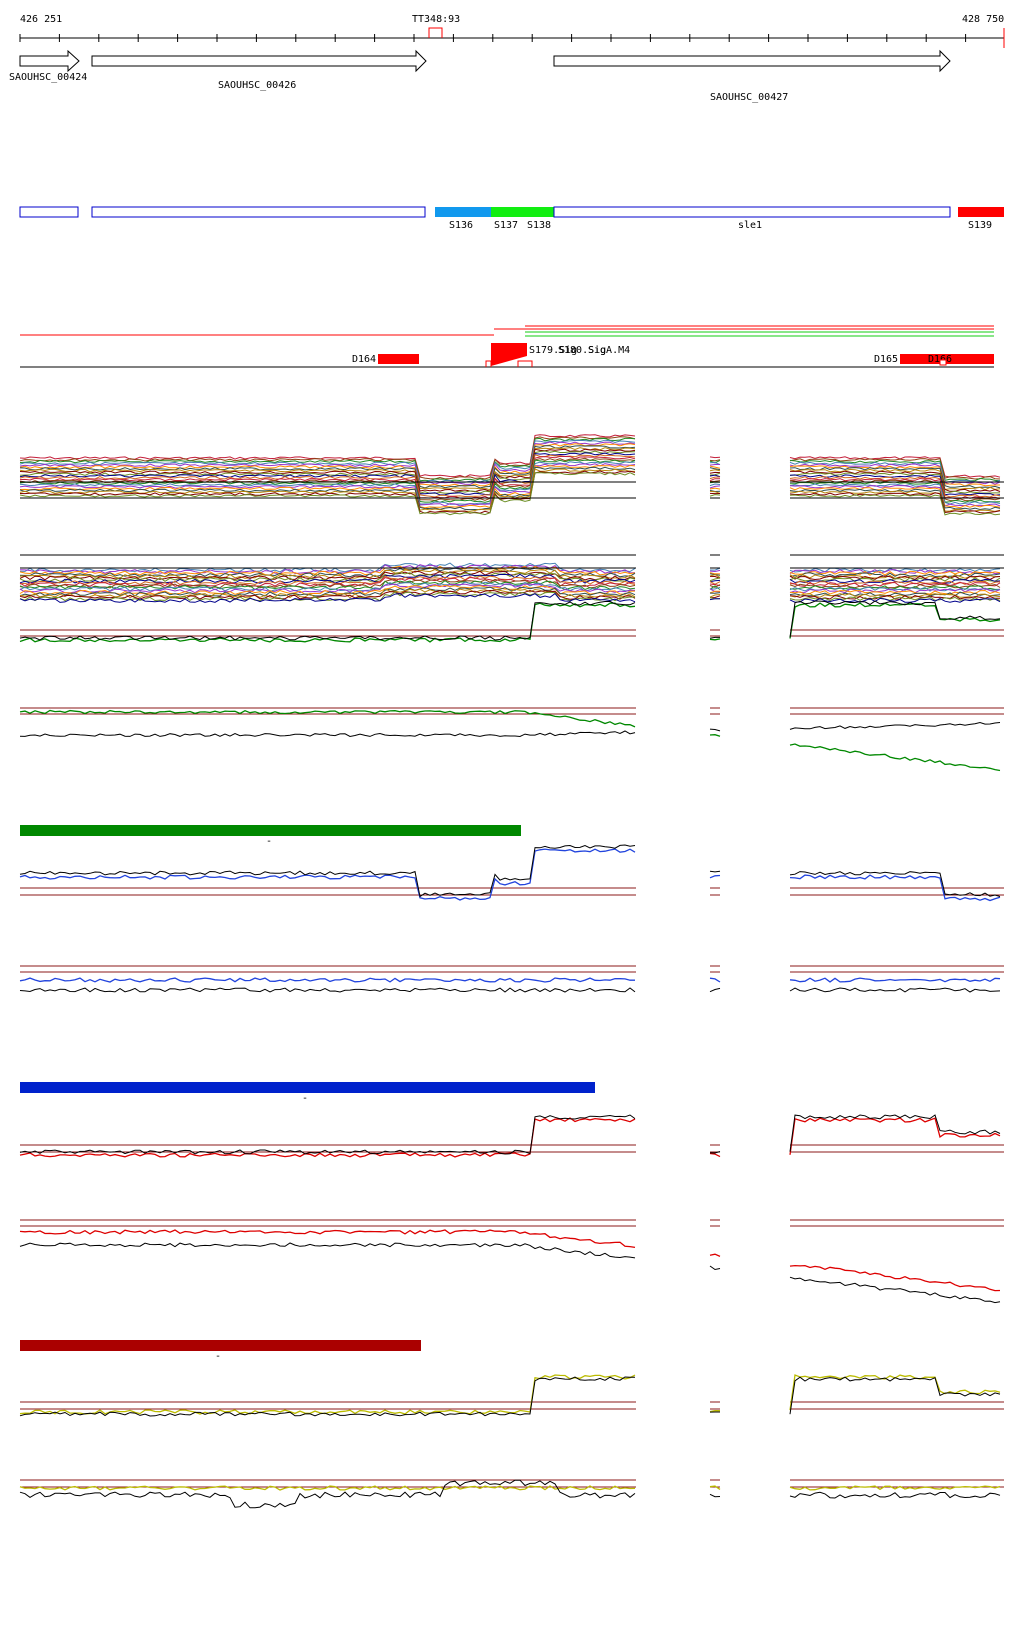 This screenshot has height=1640, width=1024. What do you see at coordinates (582, 350) in the screenshot?
I see `feature-label: S180.Sig` at bounding box center [582, 350].